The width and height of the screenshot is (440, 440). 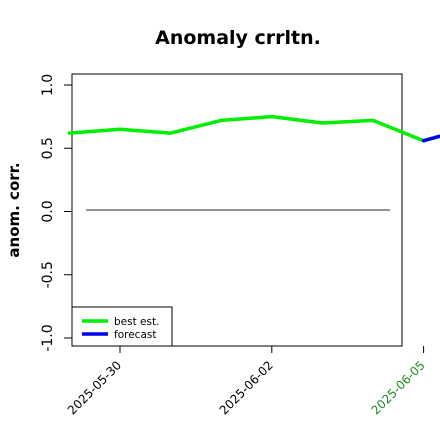 What do you see at coordinates (48, 337) in the screenshot?
I see `y-tick-label: -1.0` at bounding box center [48, 337].